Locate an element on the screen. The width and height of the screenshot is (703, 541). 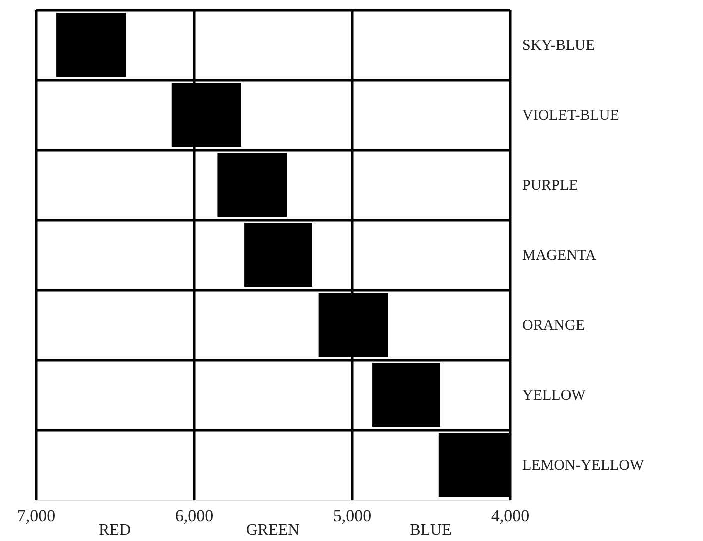
y-tick-label: SKY-BLUE is located at coordinates (559, 46).